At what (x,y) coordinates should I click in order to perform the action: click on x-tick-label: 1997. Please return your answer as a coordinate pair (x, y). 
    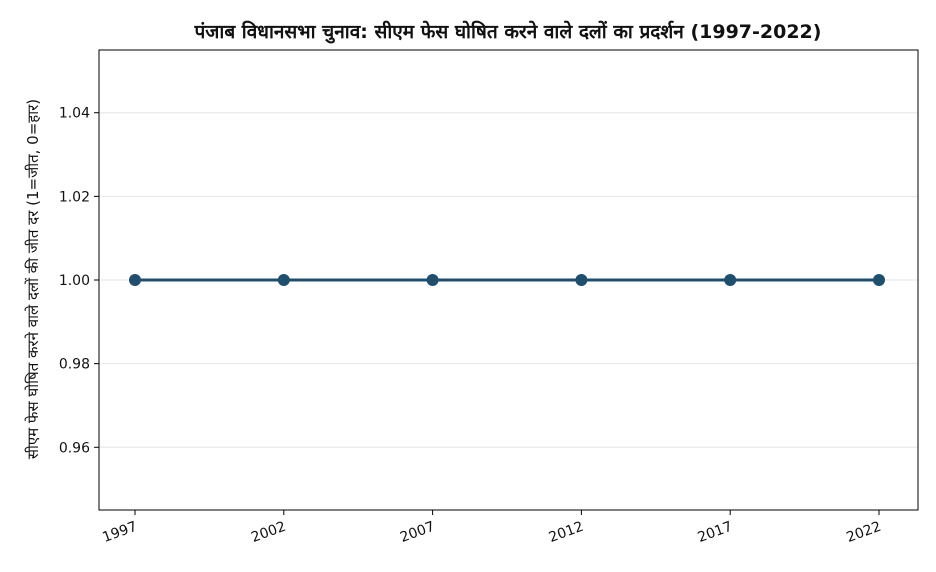
    Looking at the image, I should click on (119, 532).